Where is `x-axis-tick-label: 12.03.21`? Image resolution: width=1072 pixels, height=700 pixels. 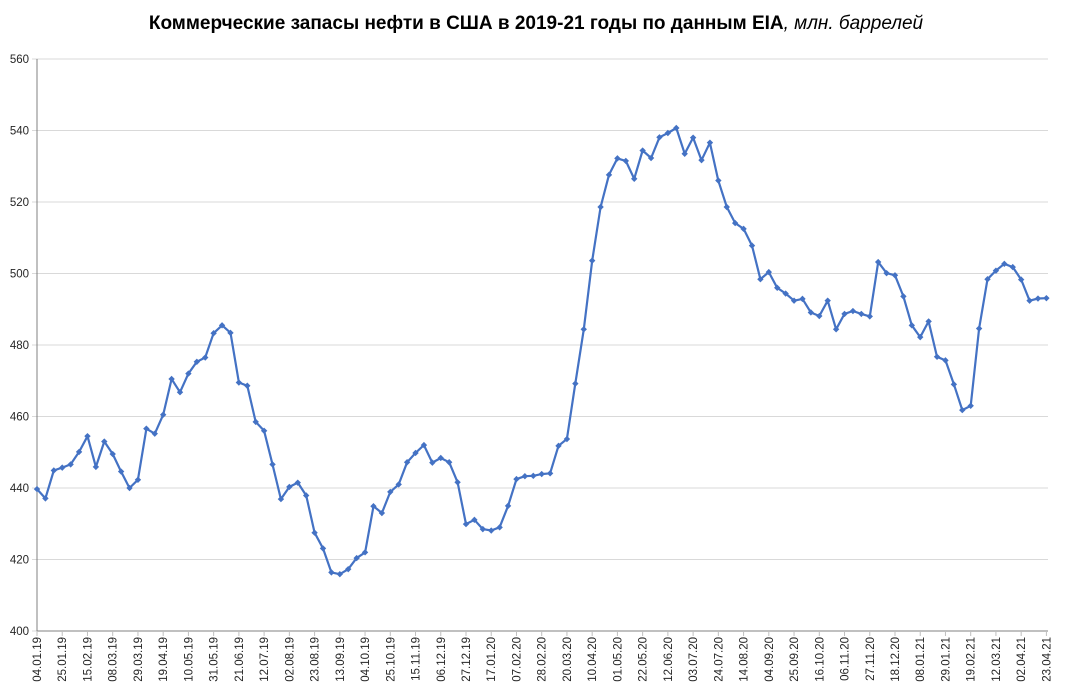 x-axis-tick-label: 12.03.21 is located at coordinates (997, 659).